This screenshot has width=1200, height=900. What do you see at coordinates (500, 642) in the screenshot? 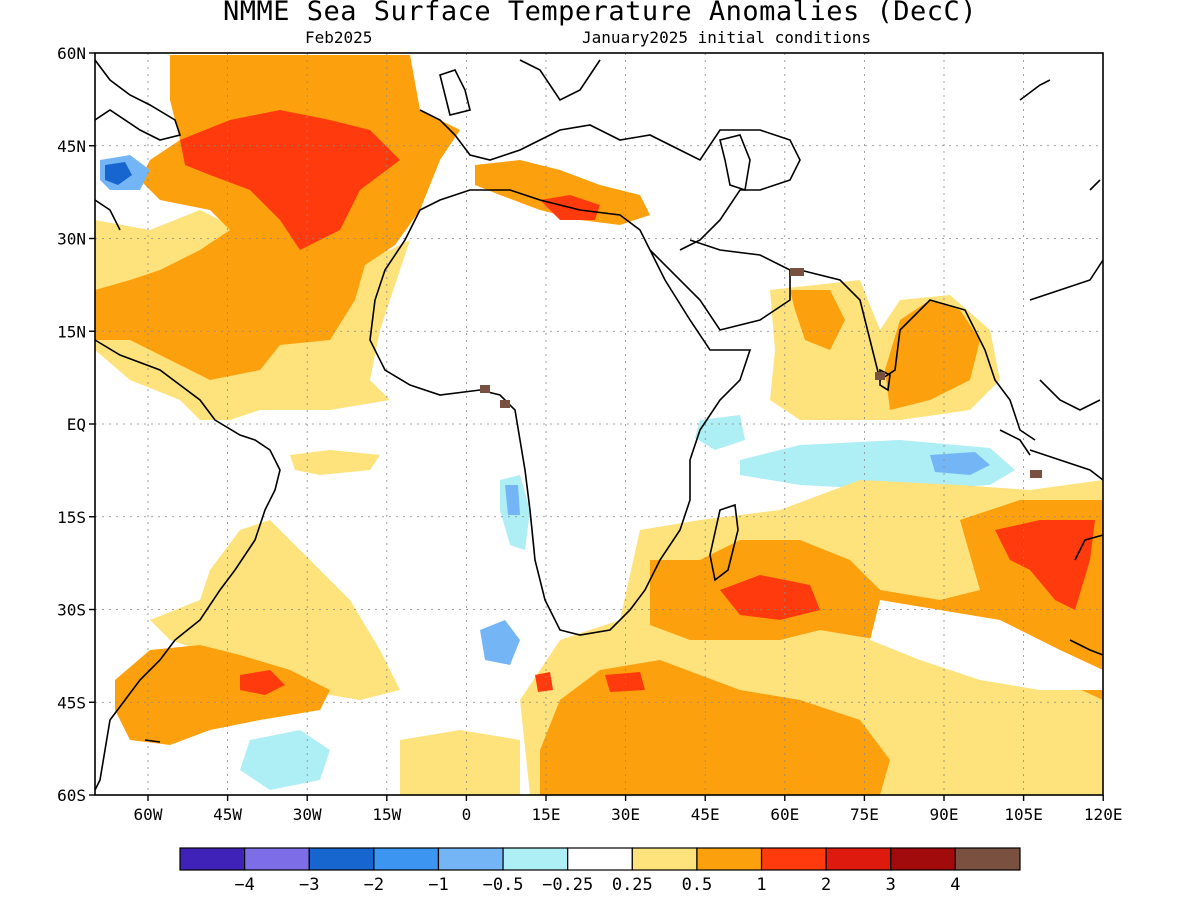
I see `s-atlantic-cool-spot` at bounding box center [500, 642].